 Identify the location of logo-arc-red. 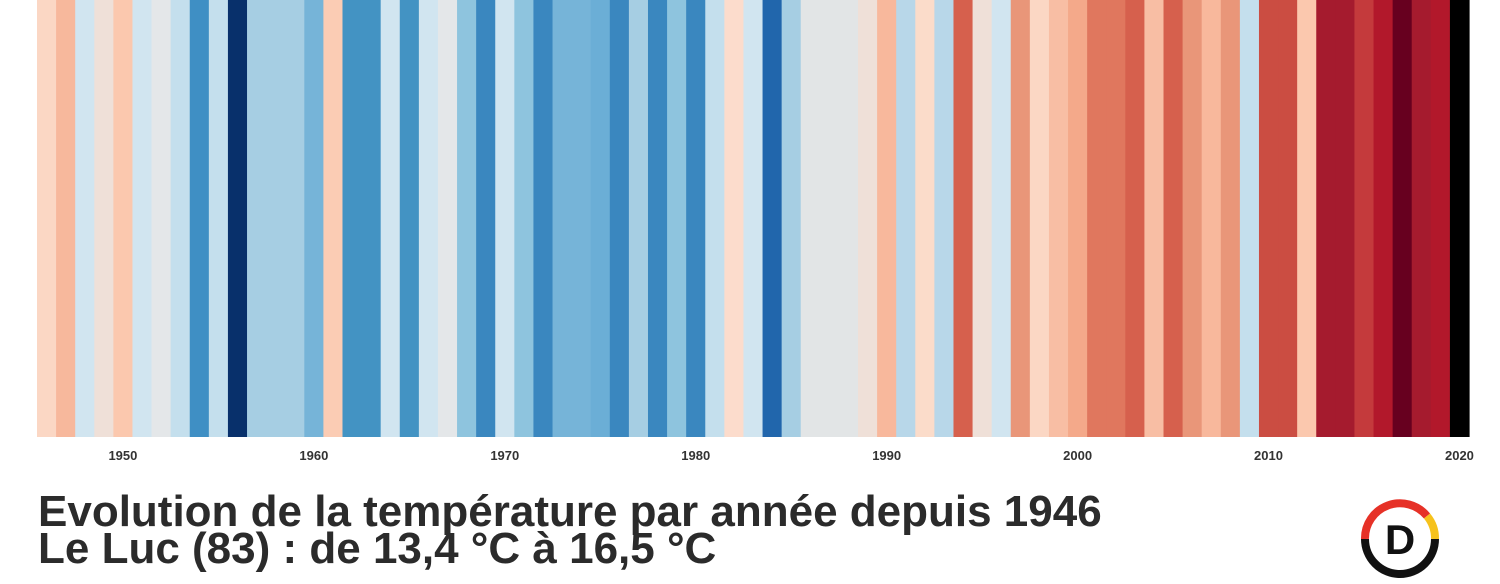
(1395, 519).